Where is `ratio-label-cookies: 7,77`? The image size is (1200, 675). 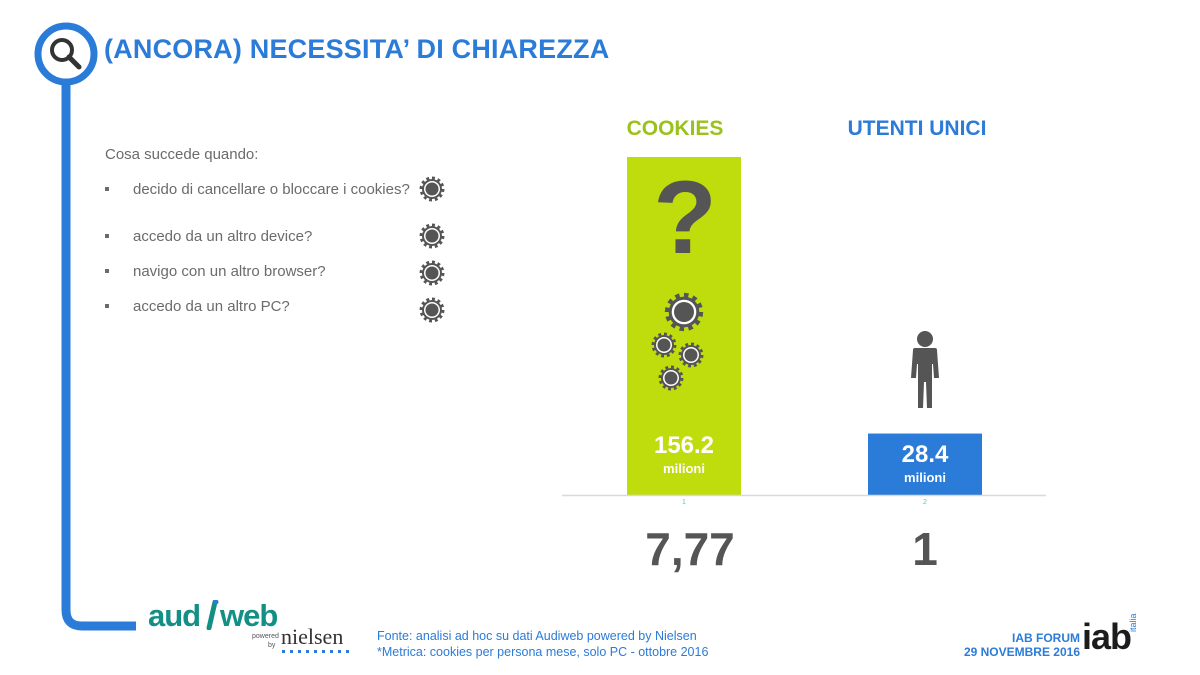 ratio-label-cookies: 7,77 is located at coordinates (690, 549).